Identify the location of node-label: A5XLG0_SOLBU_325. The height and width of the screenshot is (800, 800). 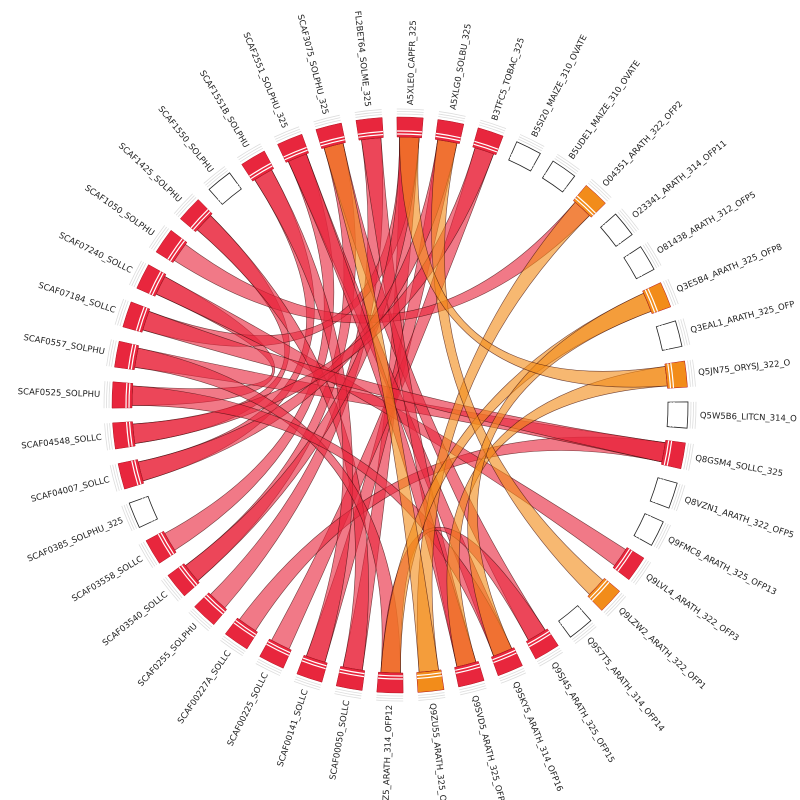
(461, 67).